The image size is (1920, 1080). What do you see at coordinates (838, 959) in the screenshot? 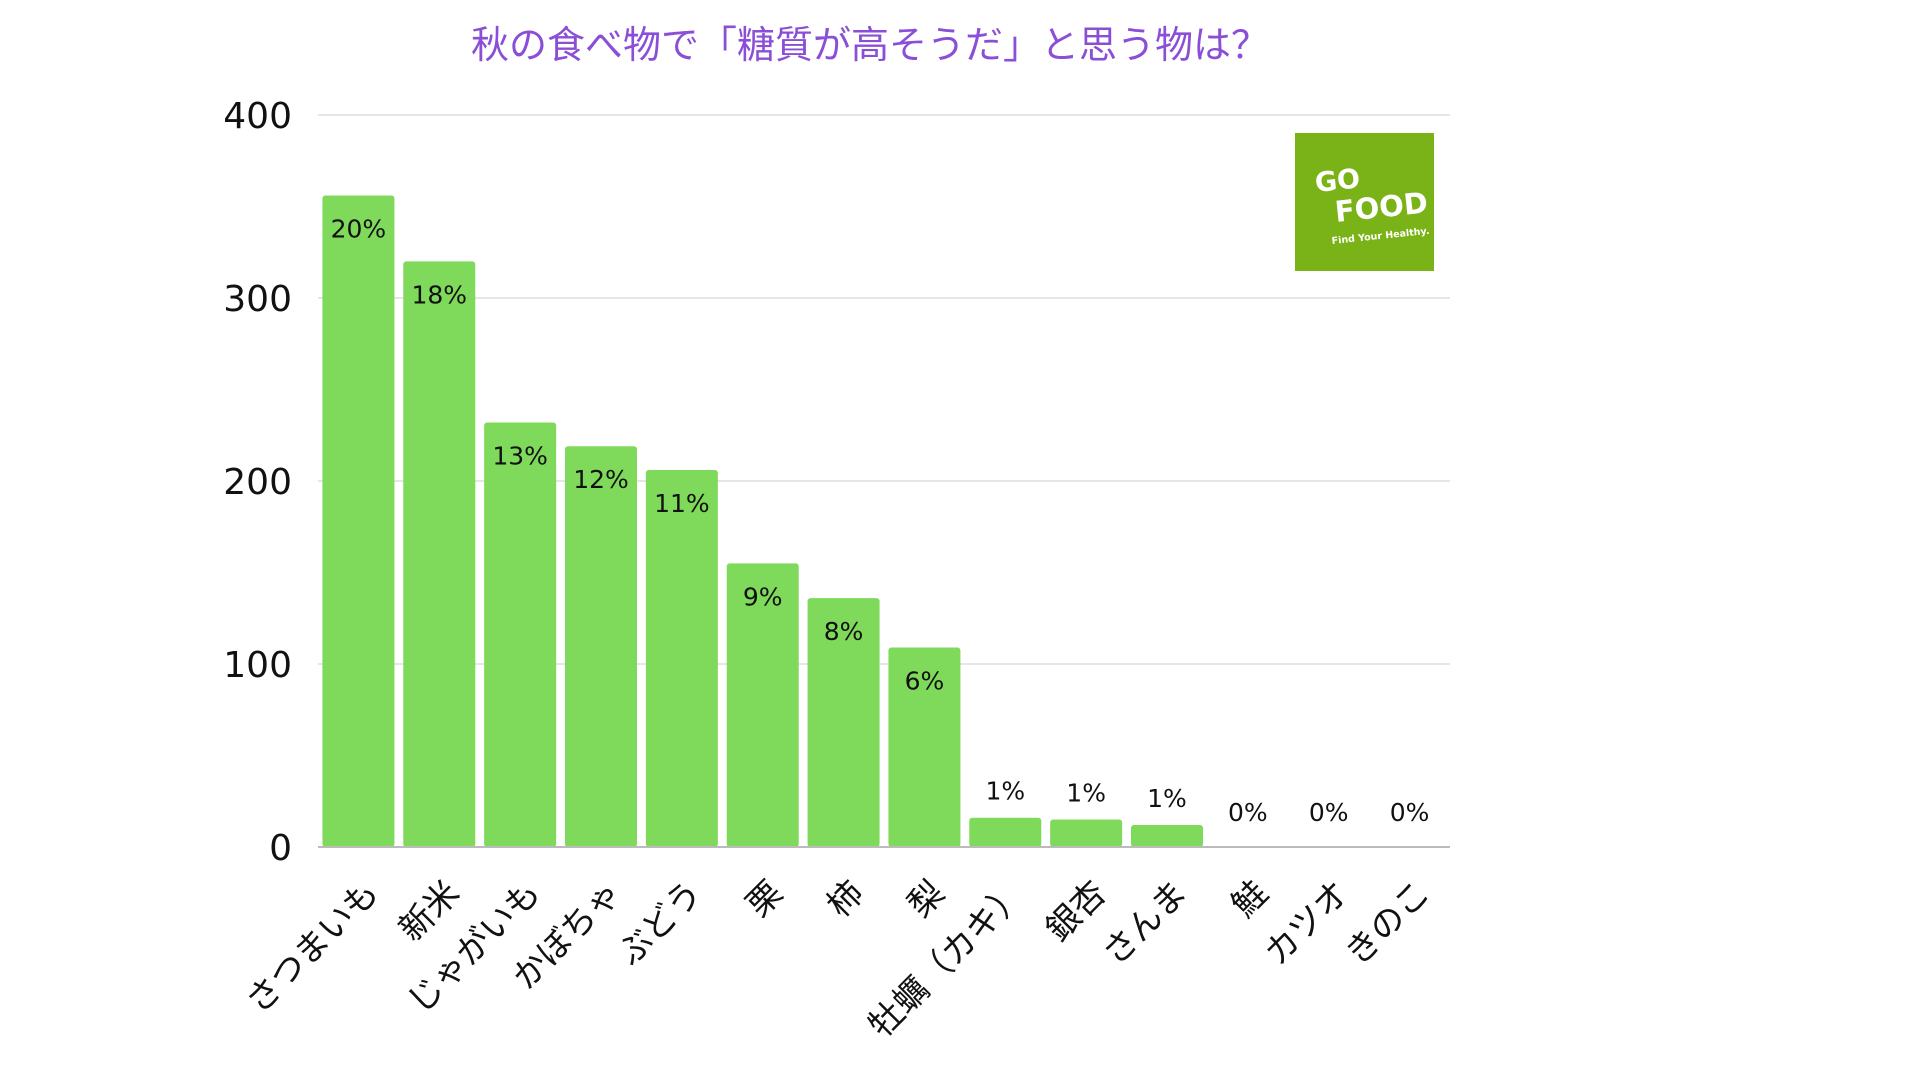
I see `x-axis-categories: さつまいも 新米じゃがいもかぼちゃぶどう栗柿梨牡蠣（カキ） 銀杏さんま 鮭カツオきのこ` at bounding box center [838, 959].